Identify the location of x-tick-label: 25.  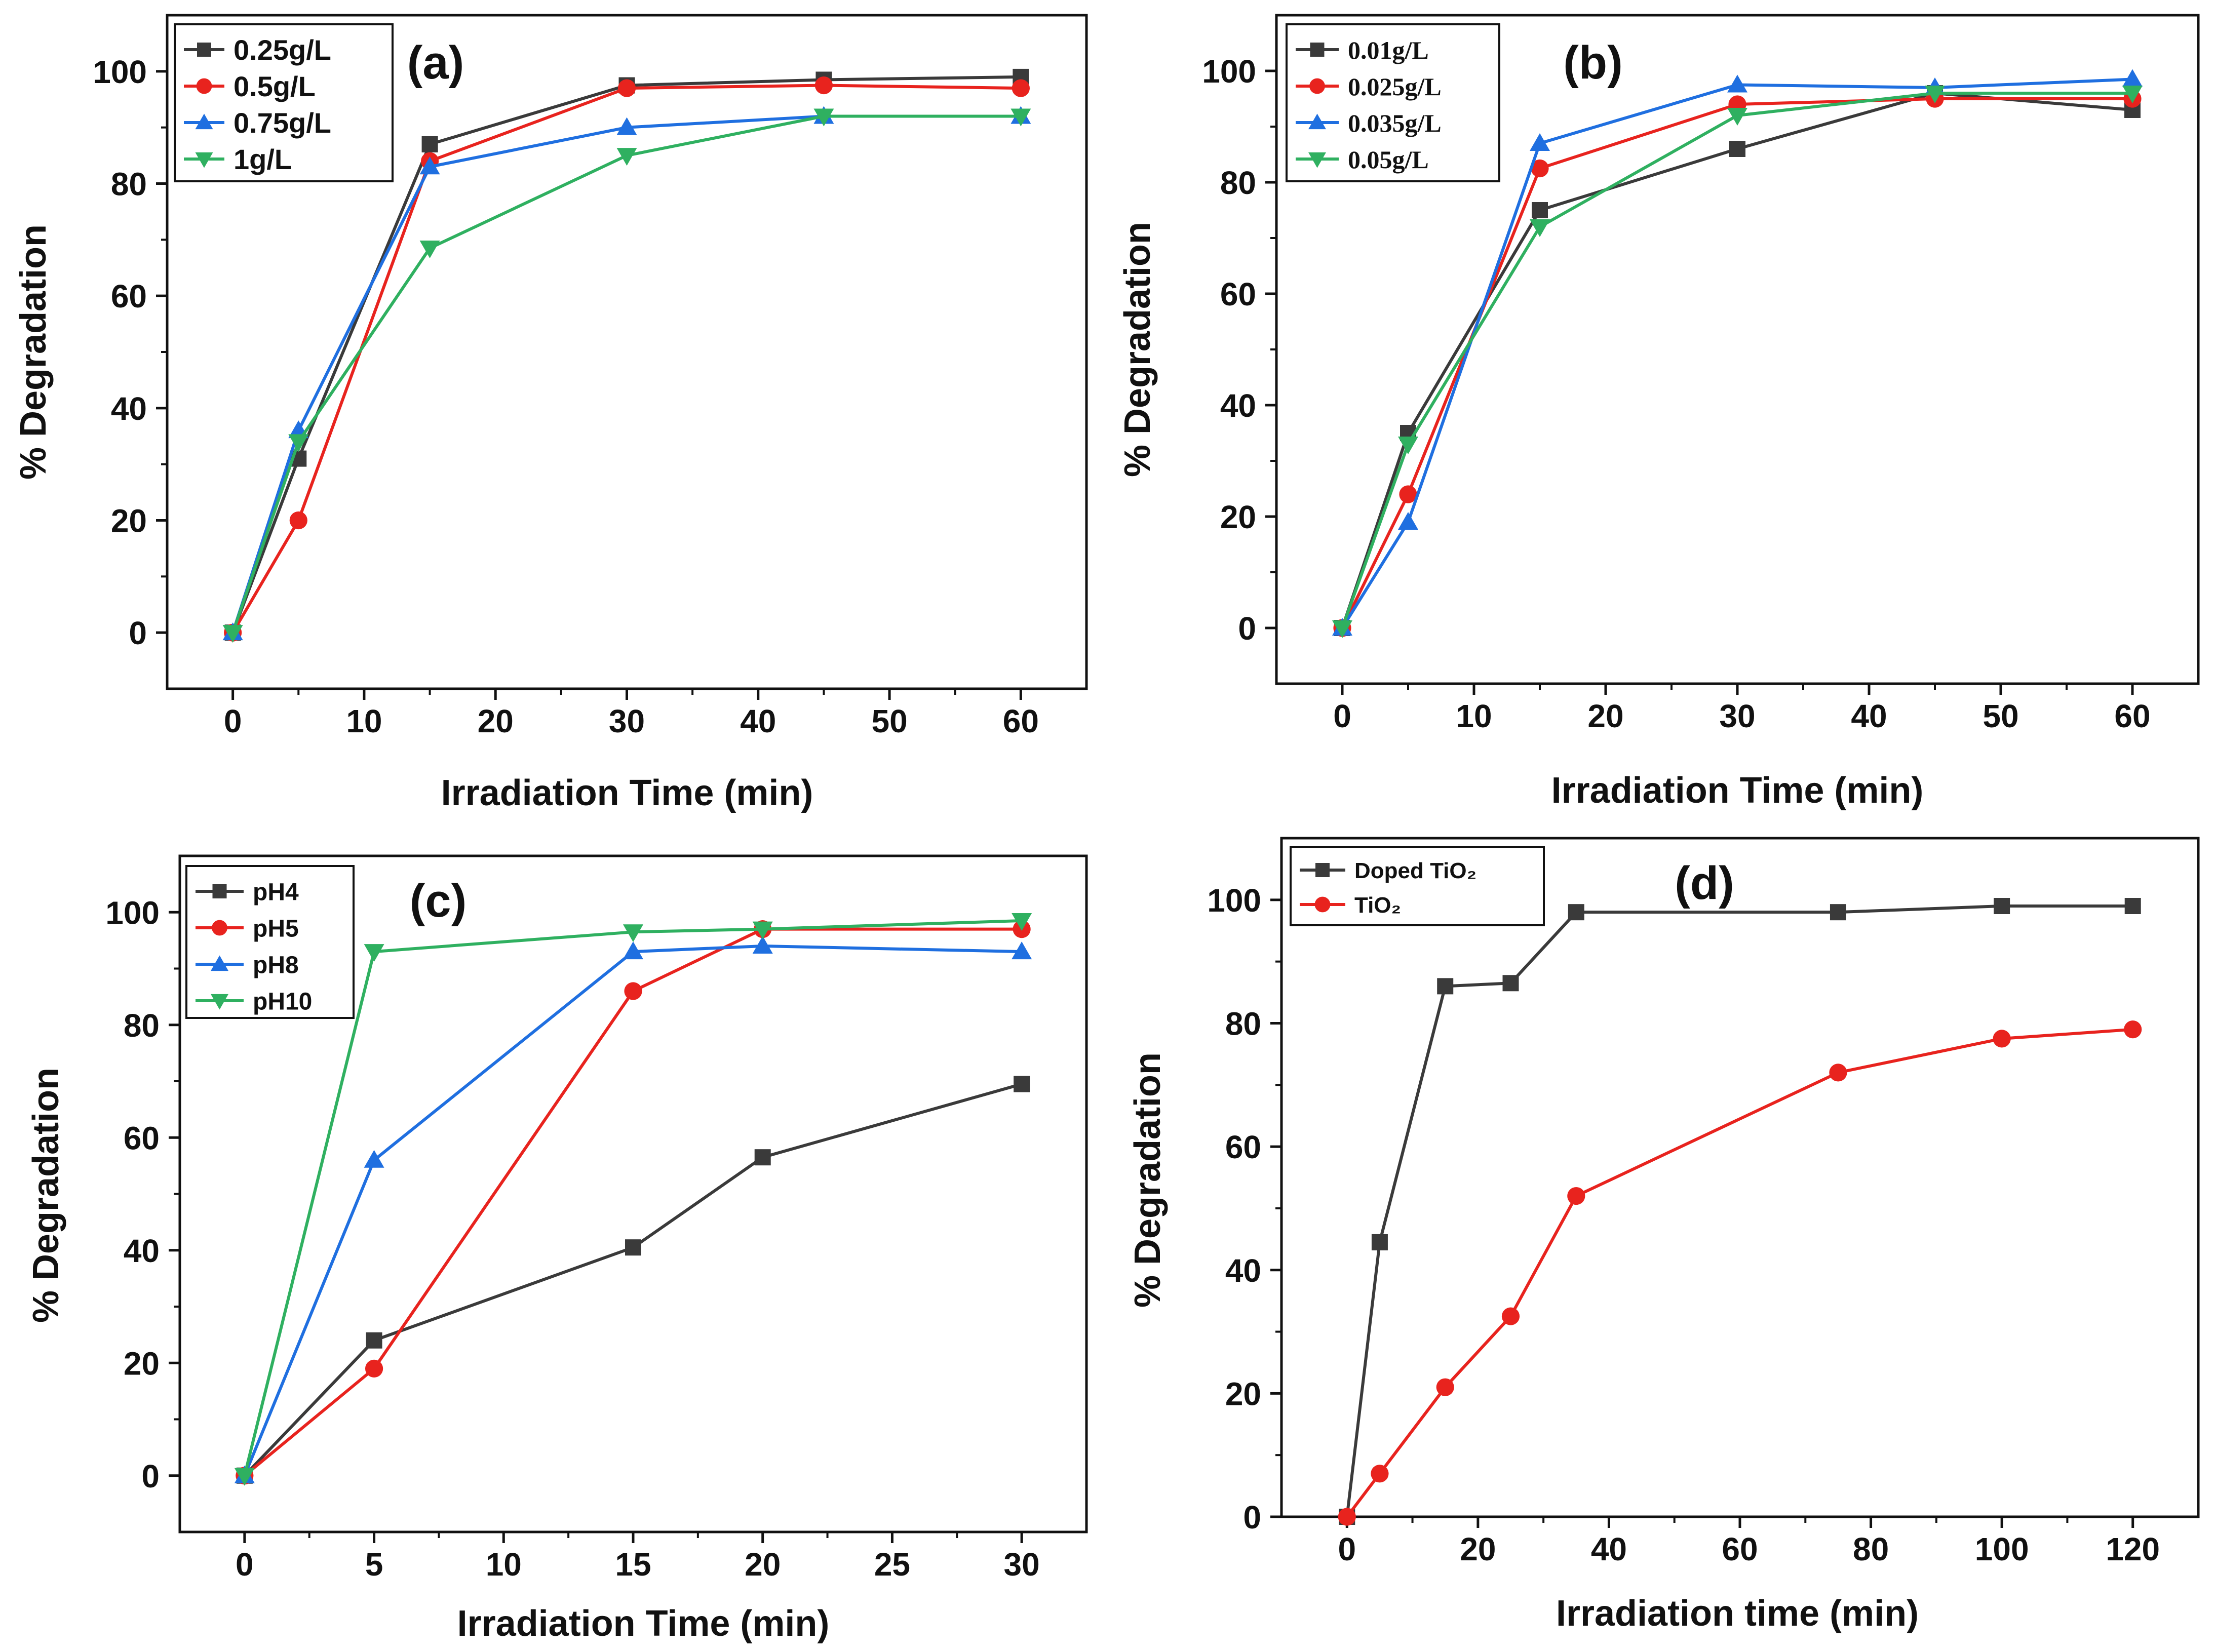
(892, 1564).